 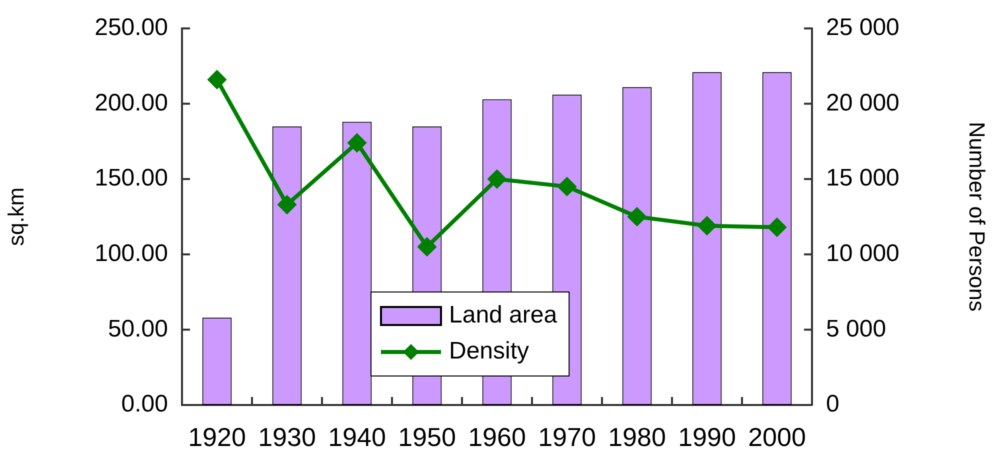 What do you see at coordinates (777, 437) in the screenshot?
I see `x-tick-label: 2000` at bounding box center [777, 437].